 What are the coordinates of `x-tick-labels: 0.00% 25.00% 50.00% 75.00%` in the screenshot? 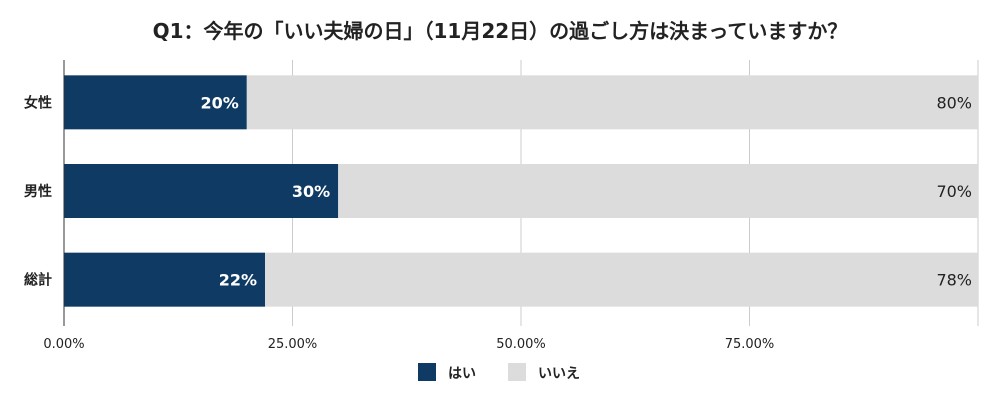 It's located at (408, 344).